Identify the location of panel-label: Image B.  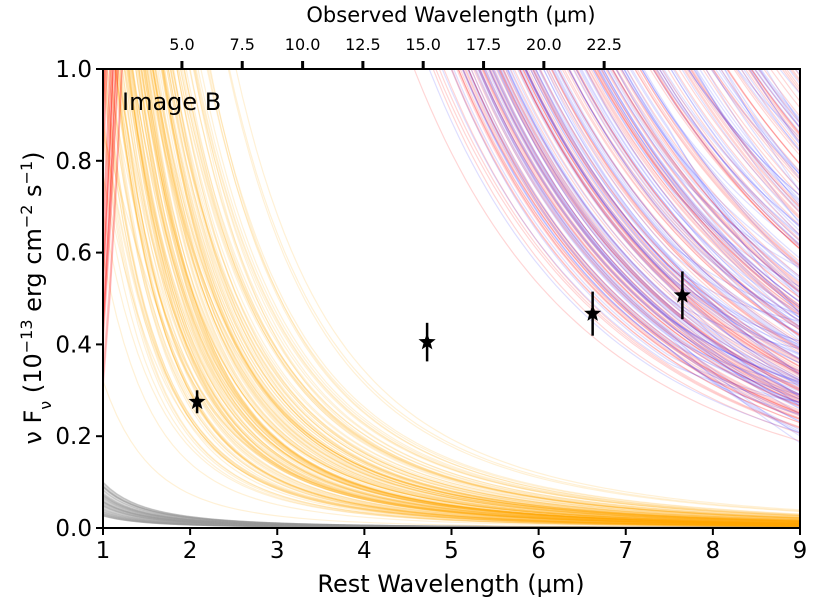
(171, 102).